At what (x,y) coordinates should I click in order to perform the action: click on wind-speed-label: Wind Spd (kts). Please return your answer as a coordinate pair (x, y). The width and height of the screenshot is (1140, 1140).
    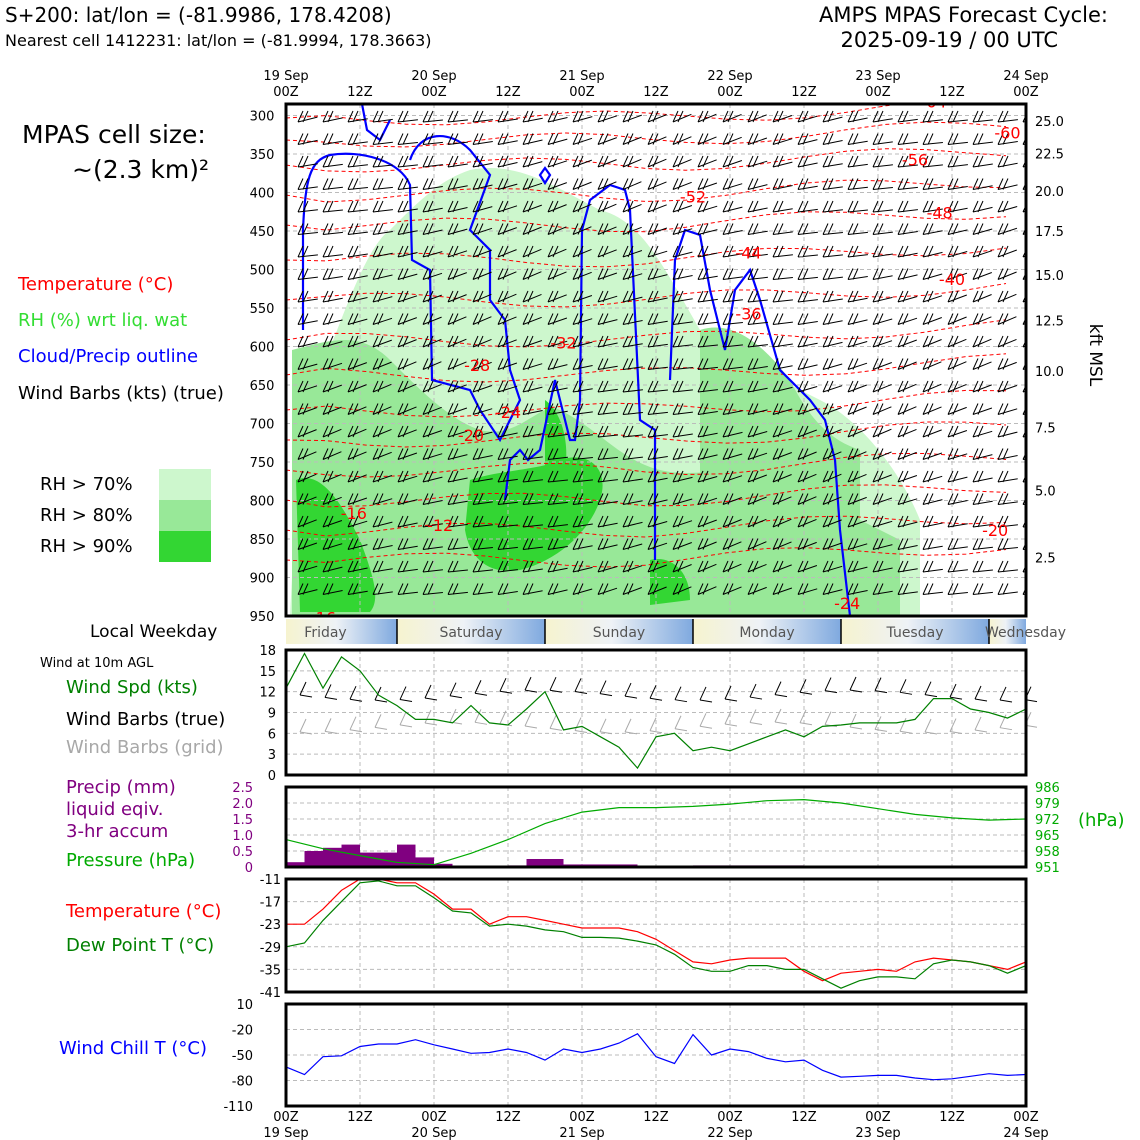
    Looking at the image, I should click on (132, 687).